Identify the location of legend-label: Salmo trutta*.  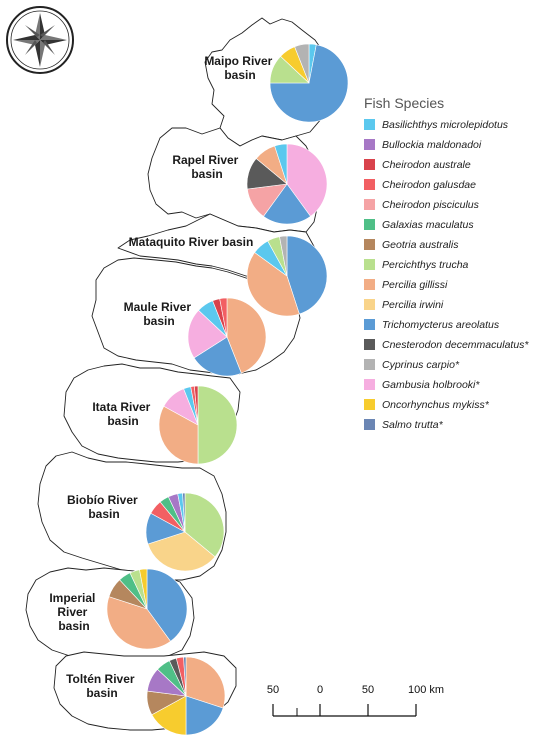
(413, 425).